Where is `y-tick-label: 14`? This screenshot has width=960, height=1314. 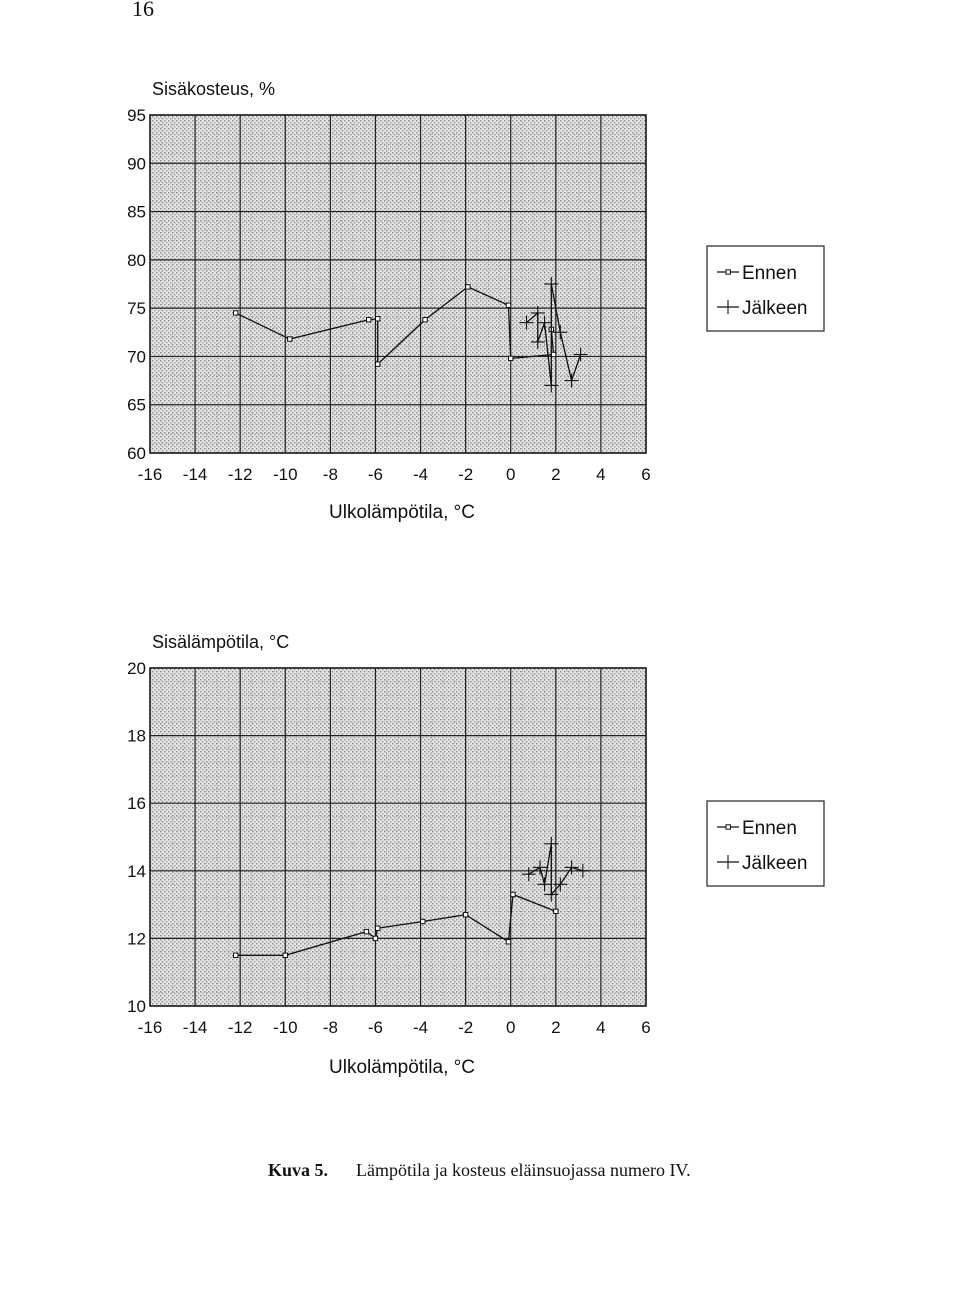
y-tick-label: 14 is located at coordinates (136, 871).